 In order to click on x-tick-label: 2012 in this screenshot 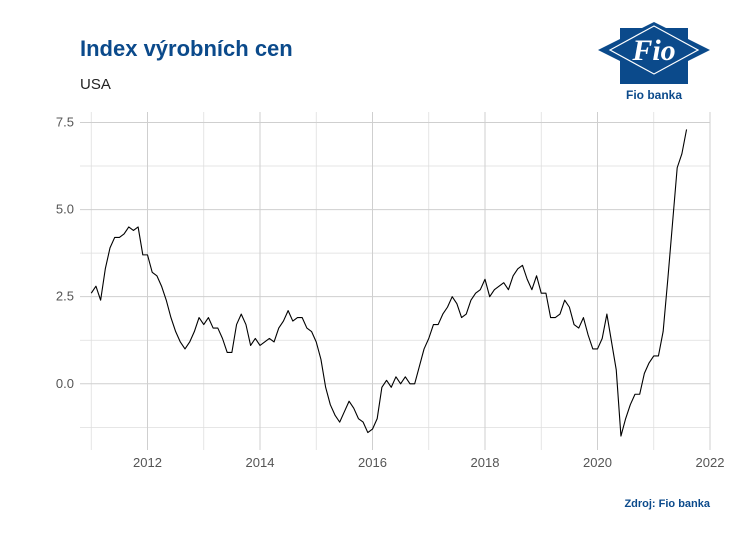, I will do `click(147, 462)`.